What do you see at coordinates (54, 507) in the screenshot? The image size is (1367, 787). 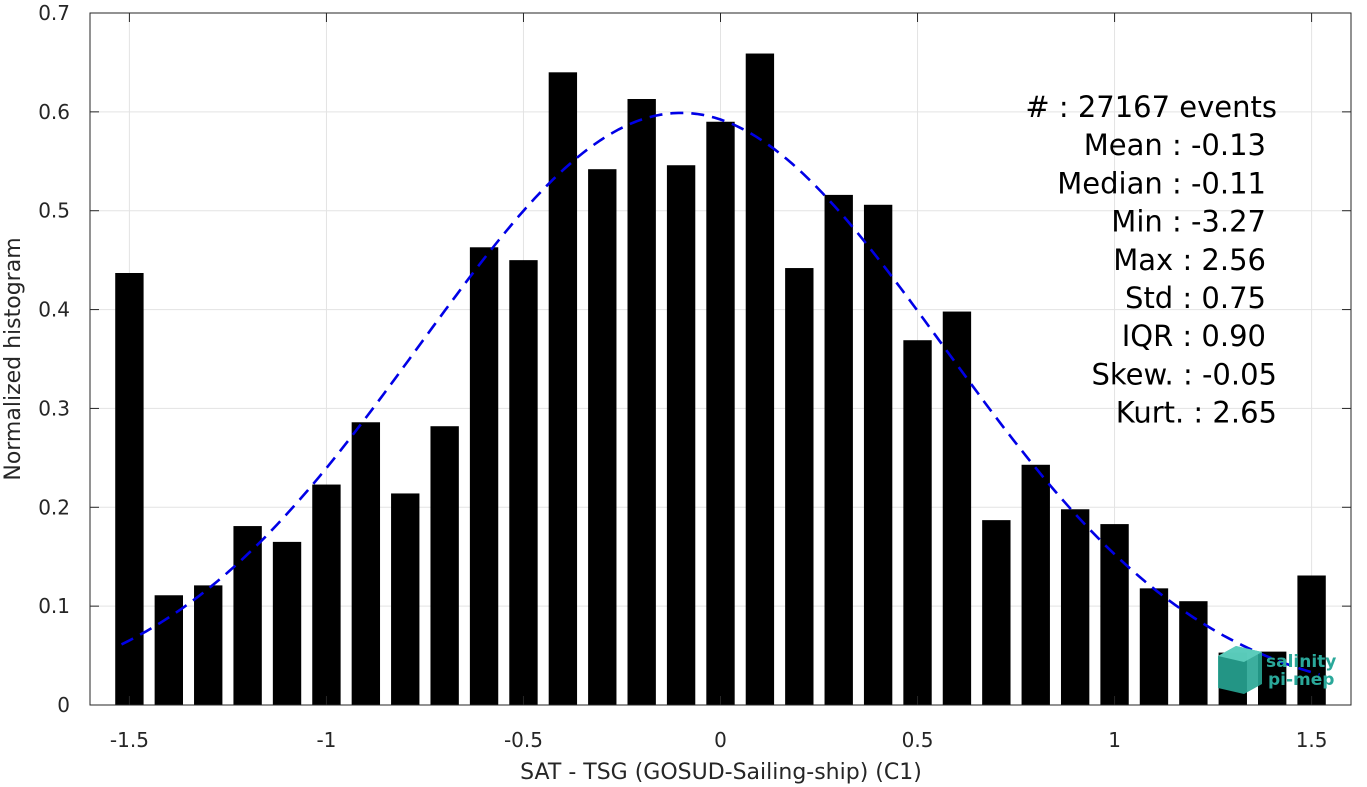 I see `y-tick-label: 0.2` at bounding box center [54, 507].